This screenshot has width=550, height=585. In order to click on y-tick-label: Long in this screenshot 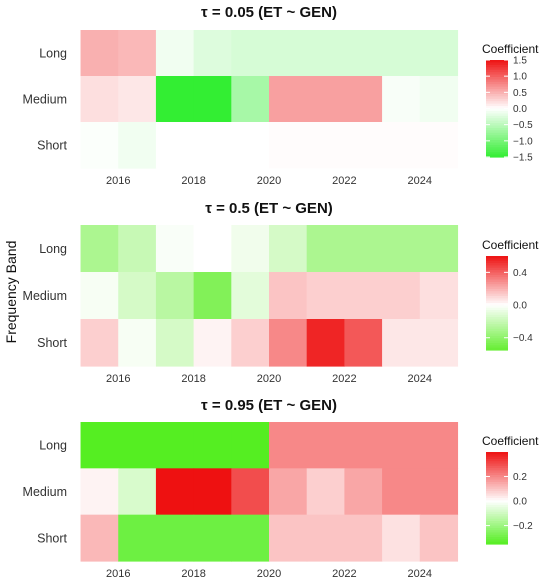, I will do `click(53, 54)`.